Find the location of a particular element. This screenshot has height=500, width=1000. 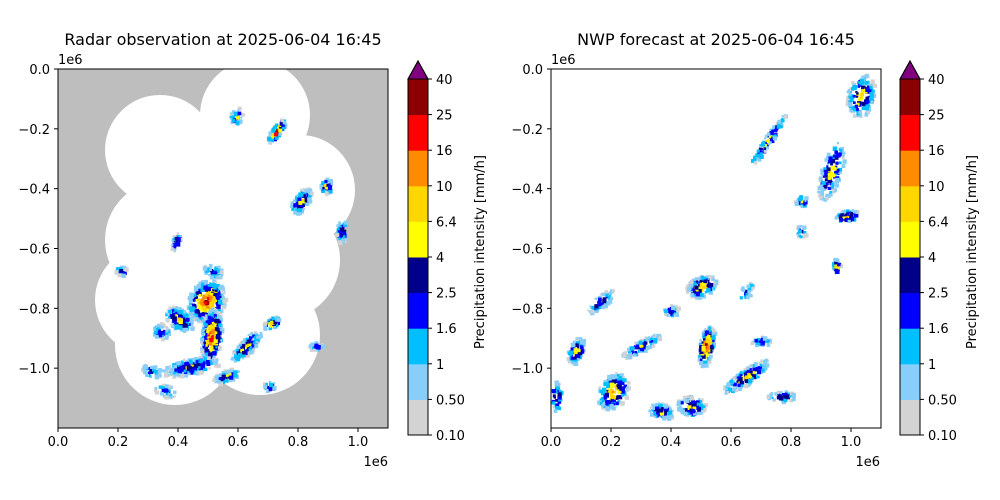

nwp-y-tick-label: −0.2 is located at coordinates (527, 130).